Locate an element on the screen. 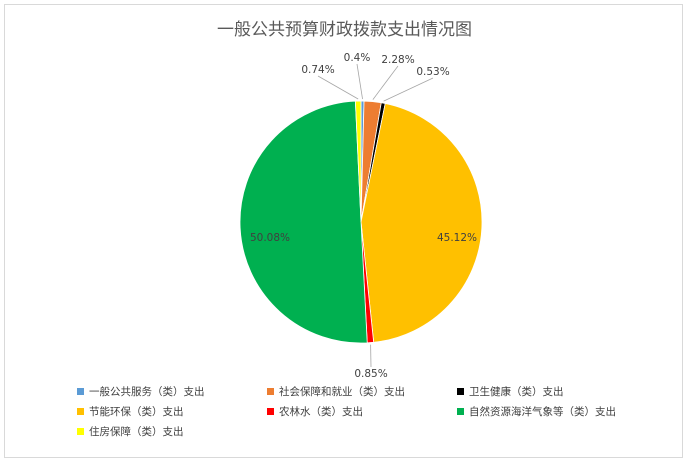 The width and height of the screenshot is (689, 464). legend-item: 社会保障和就业（类）支出 is located at coordinates (362, 391).